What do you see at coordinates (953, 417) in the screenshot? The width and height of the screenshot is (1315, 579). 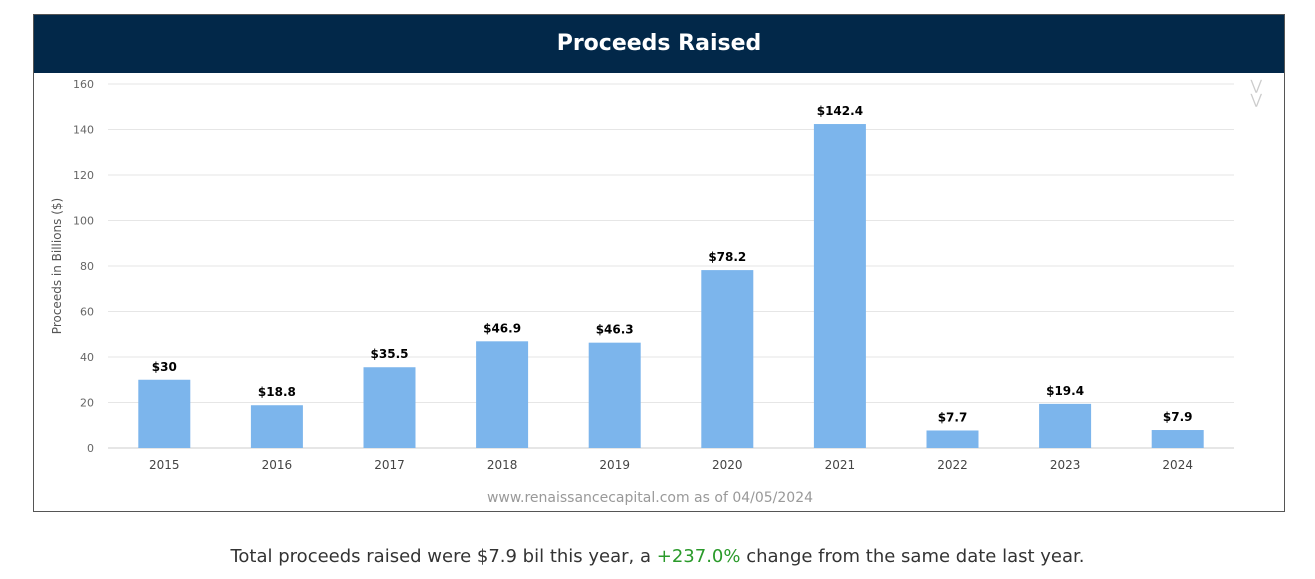 I see `data-label: $7.7` at bounding box center [953, 417].